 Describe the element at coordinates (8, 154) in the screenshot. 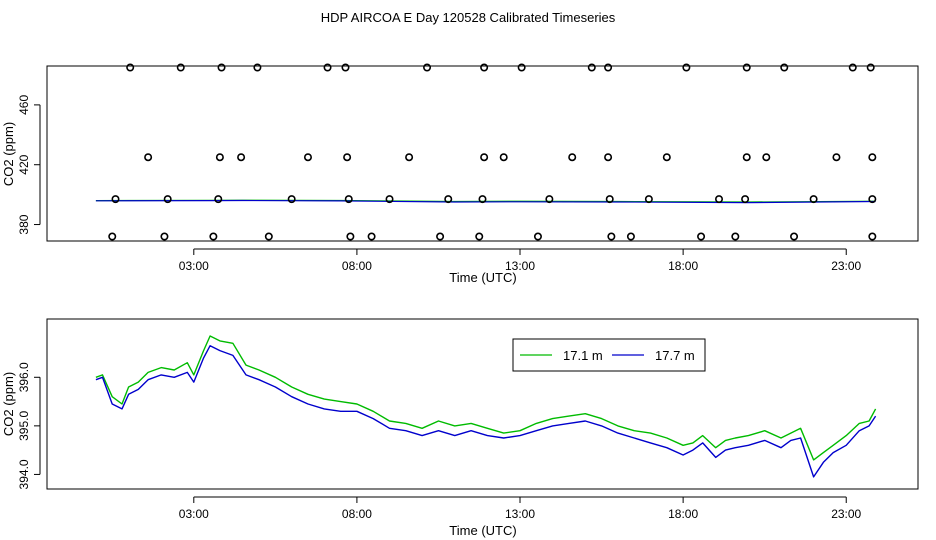

I see `top-y-axis-label: CO2 (ppm)` at that location.